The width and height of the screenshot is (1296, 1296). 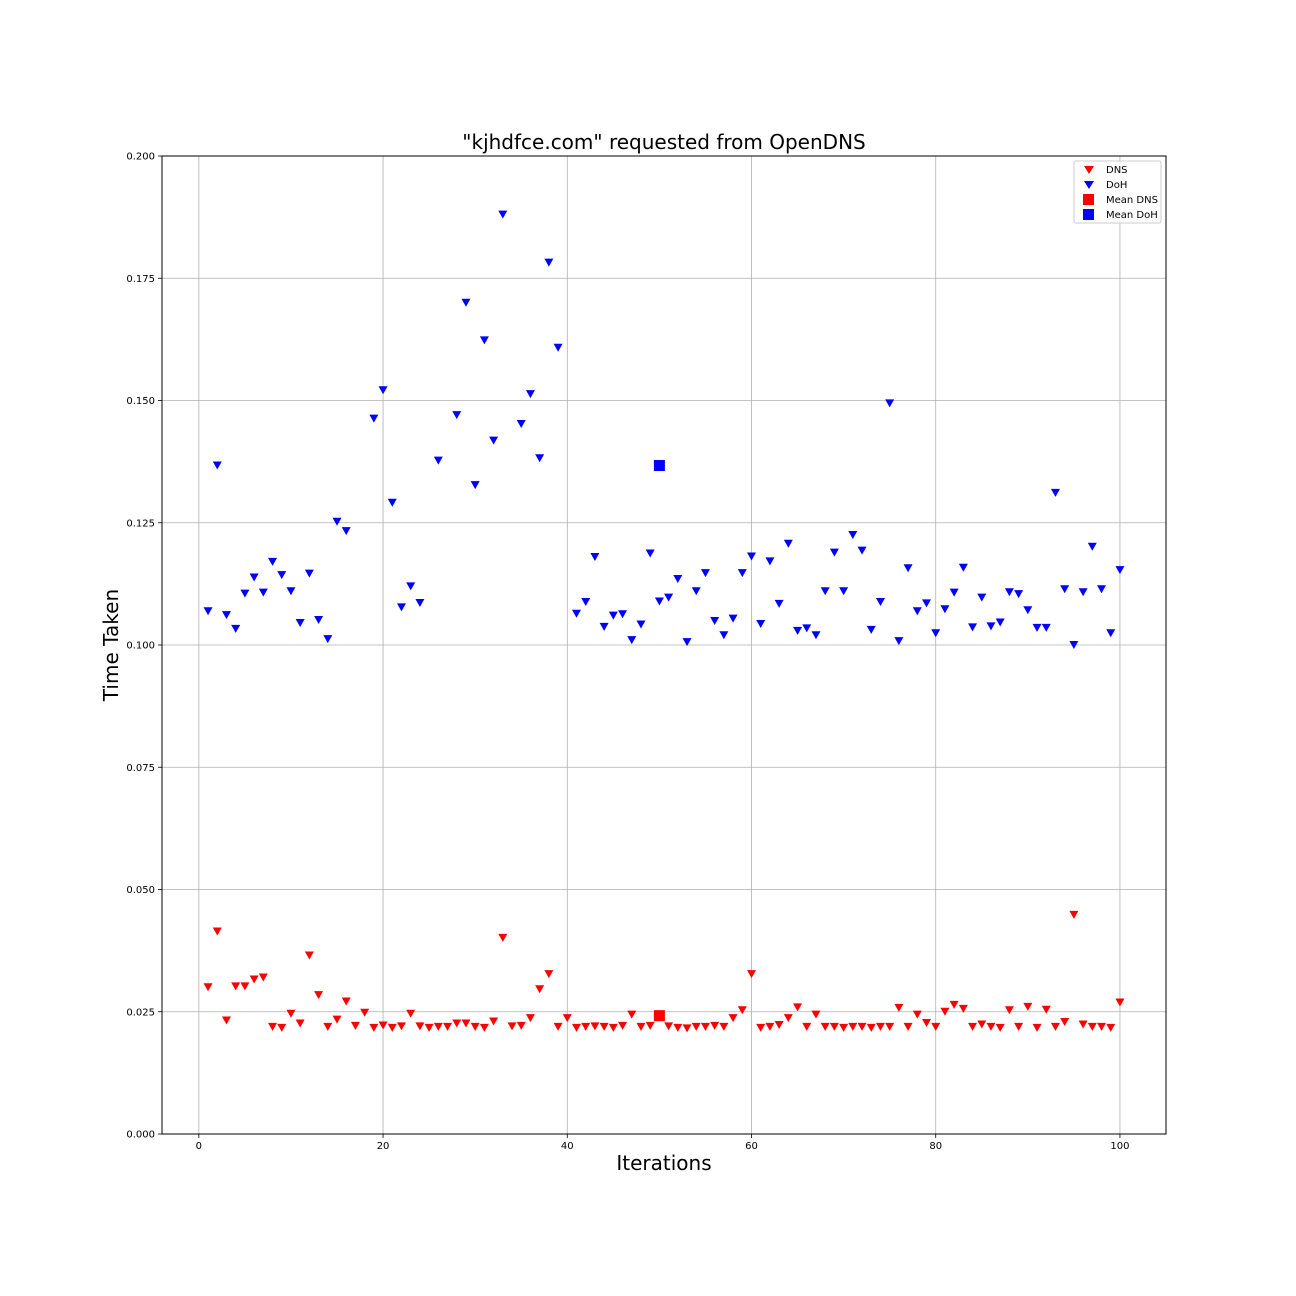 What do you see at coordinates (663, 1163) in the screenshot?
I see `x-axis-label: Iterations` at bounding box center [663, 1163].